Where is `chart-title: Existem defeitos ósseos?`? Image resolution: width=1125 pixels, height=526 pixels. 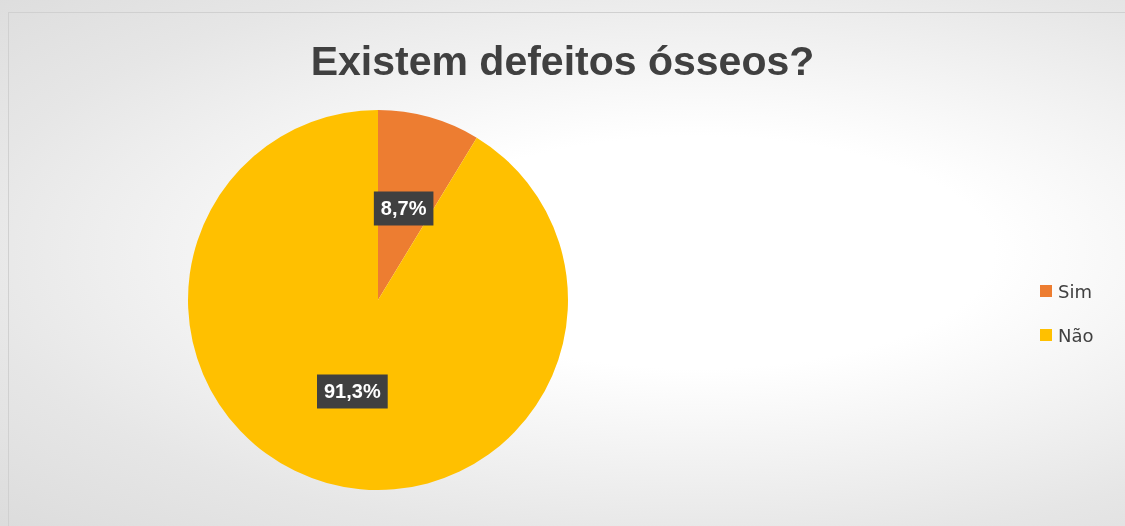 chart-title: Existem defeitos ósseos? is located at coordinates (562, 61).